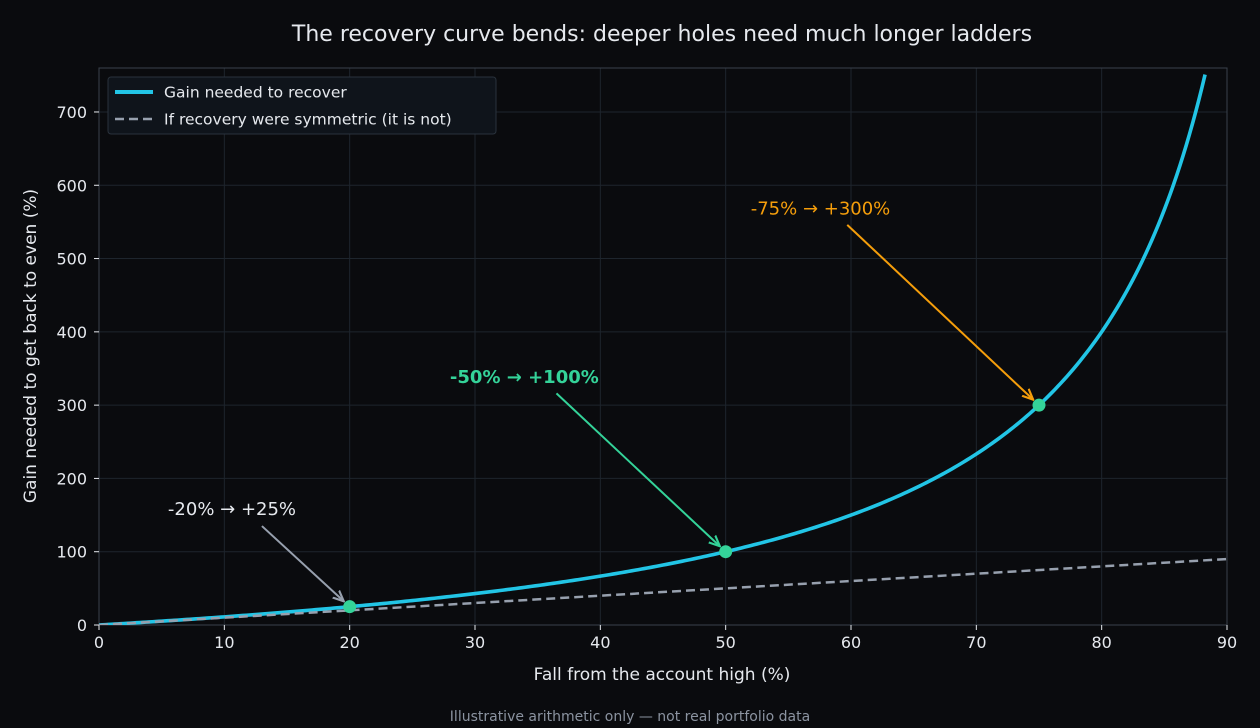 Image resolution: width=1260 pixels, height=728 pixels. What do you see at coordinates (71, 332) in the screenshot?
I see `y-tick-label: 400` at bounding box center [71, 332].